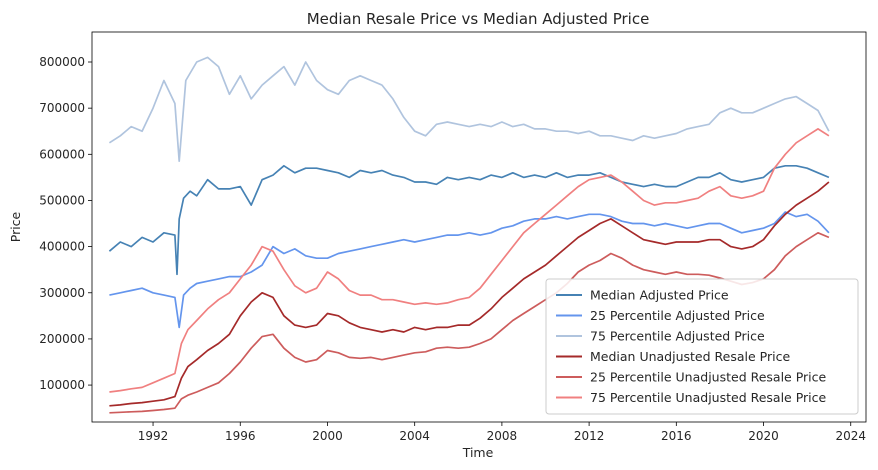 Image resolution: width=878 pixels, height=470 pixels. I want to click on x-tick-label: 1992, so click(153, 436).